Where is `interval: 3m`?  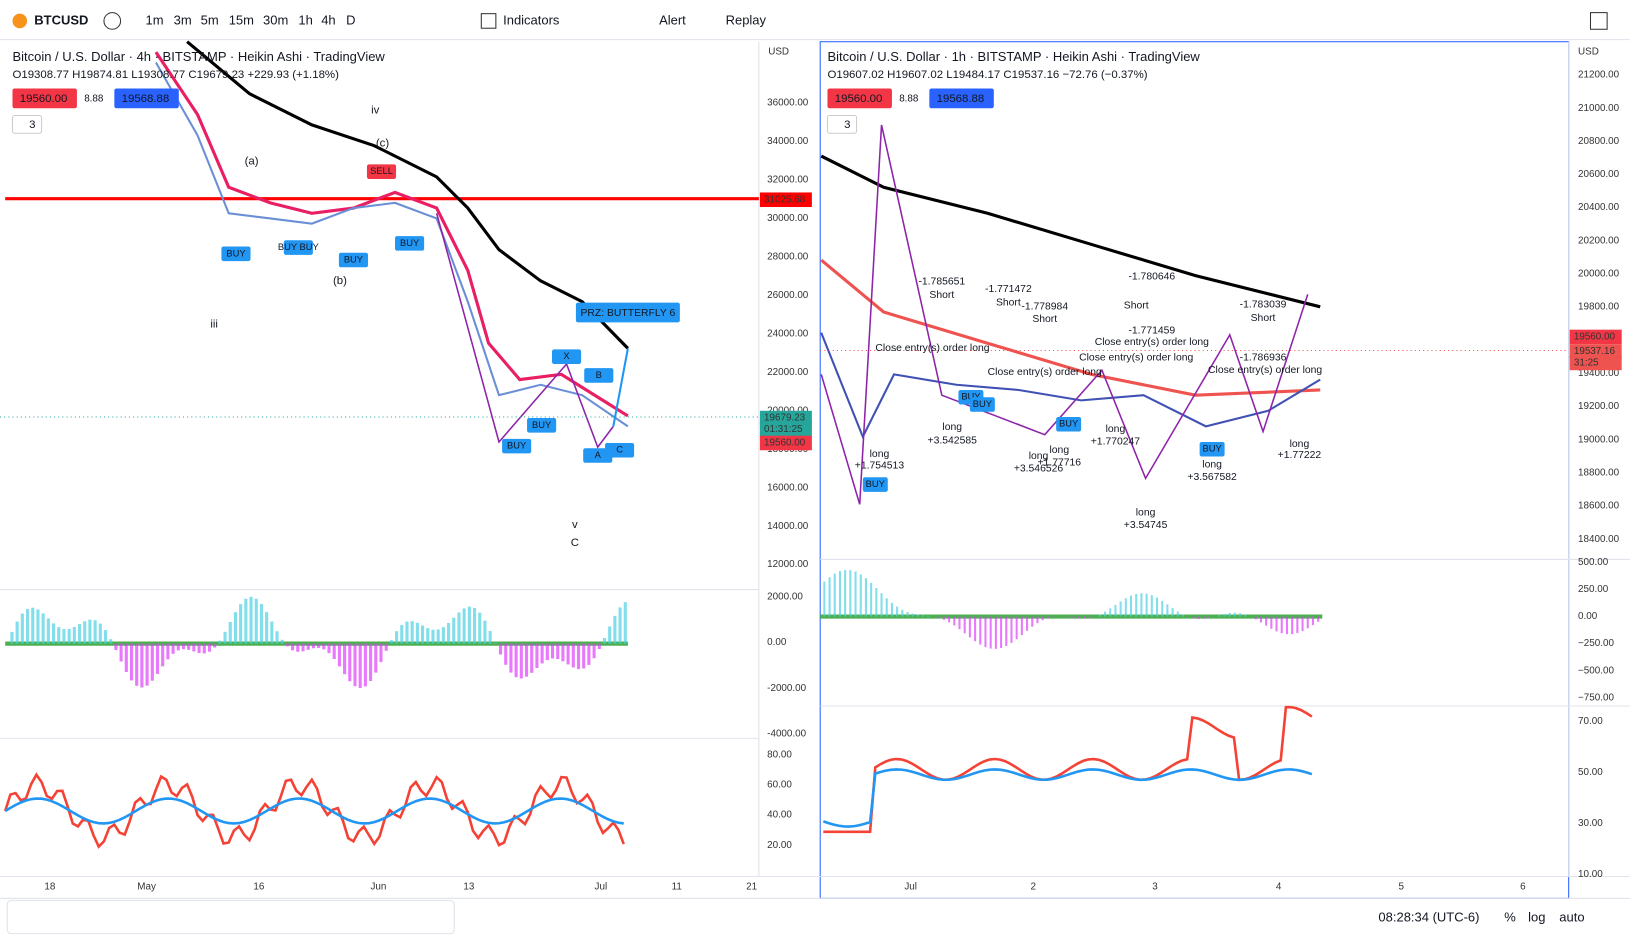 interval: 3m is located at coordinates (183, 19).